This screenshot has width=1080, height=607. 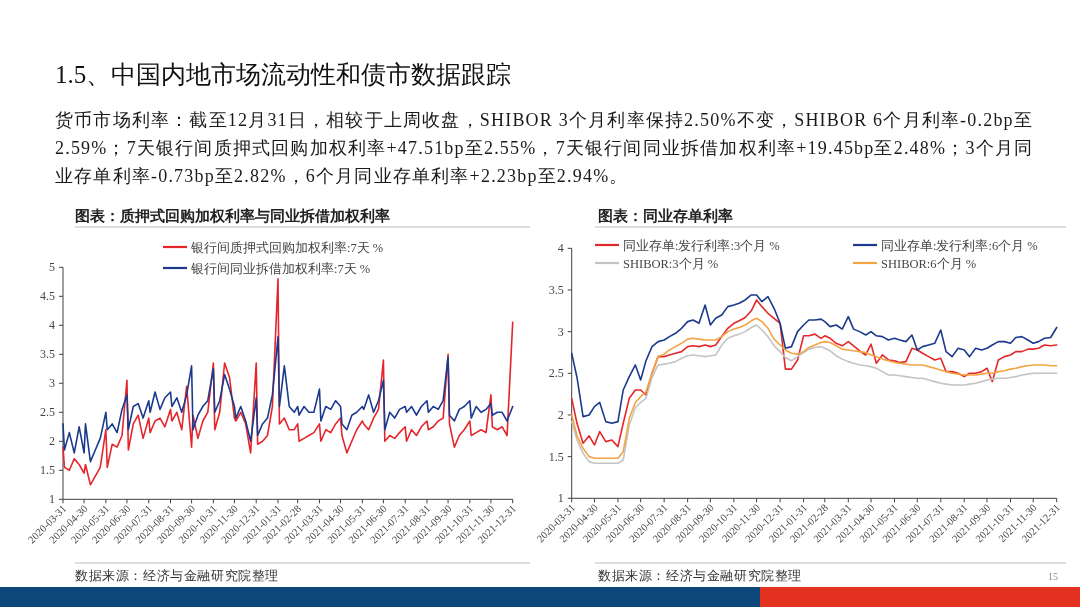 What do you see at coordinates (671, 263) in the screenshot?
I see `legend-label: SHIBOR:3个月 %` at bounding box center [671, 263].